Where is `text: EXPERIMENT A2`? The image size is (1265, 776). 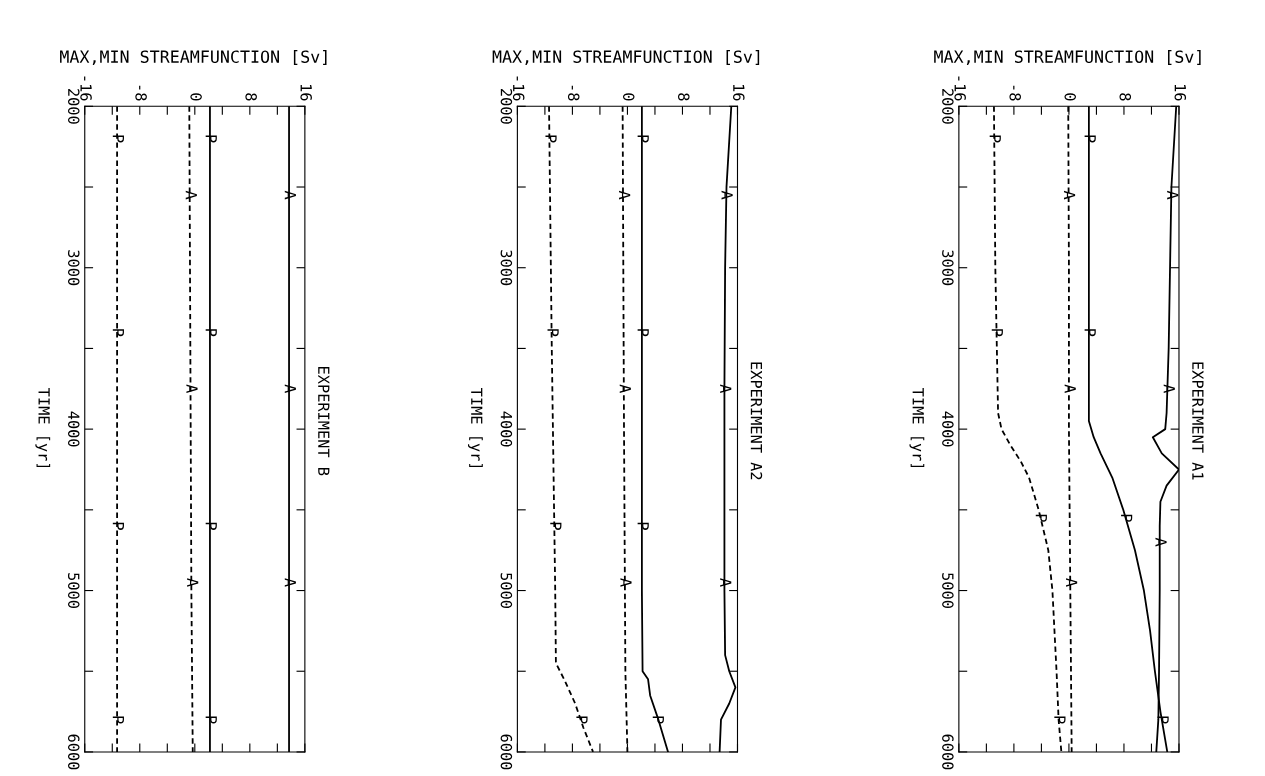 text: EXPERIMENT A2 is located at coordinates (756, 421).